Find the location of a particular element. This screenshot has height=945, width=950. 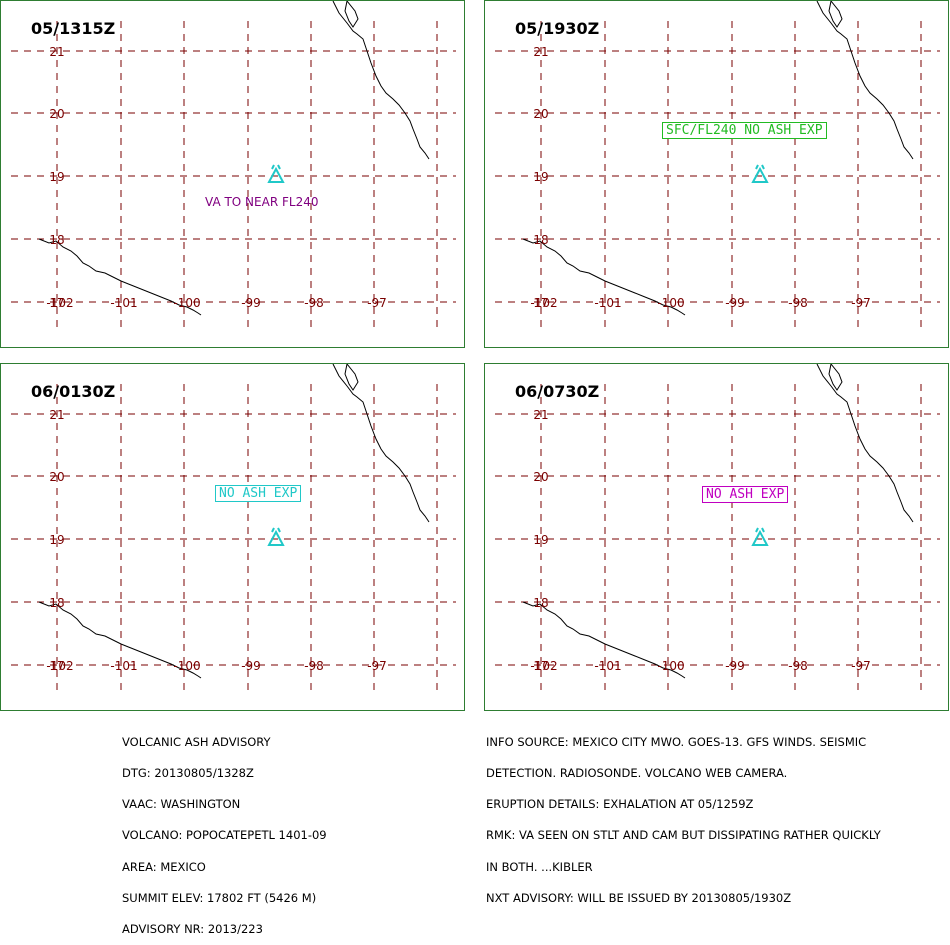

footer-line: AREA: MEXICO is located at coordinates (164, 866).